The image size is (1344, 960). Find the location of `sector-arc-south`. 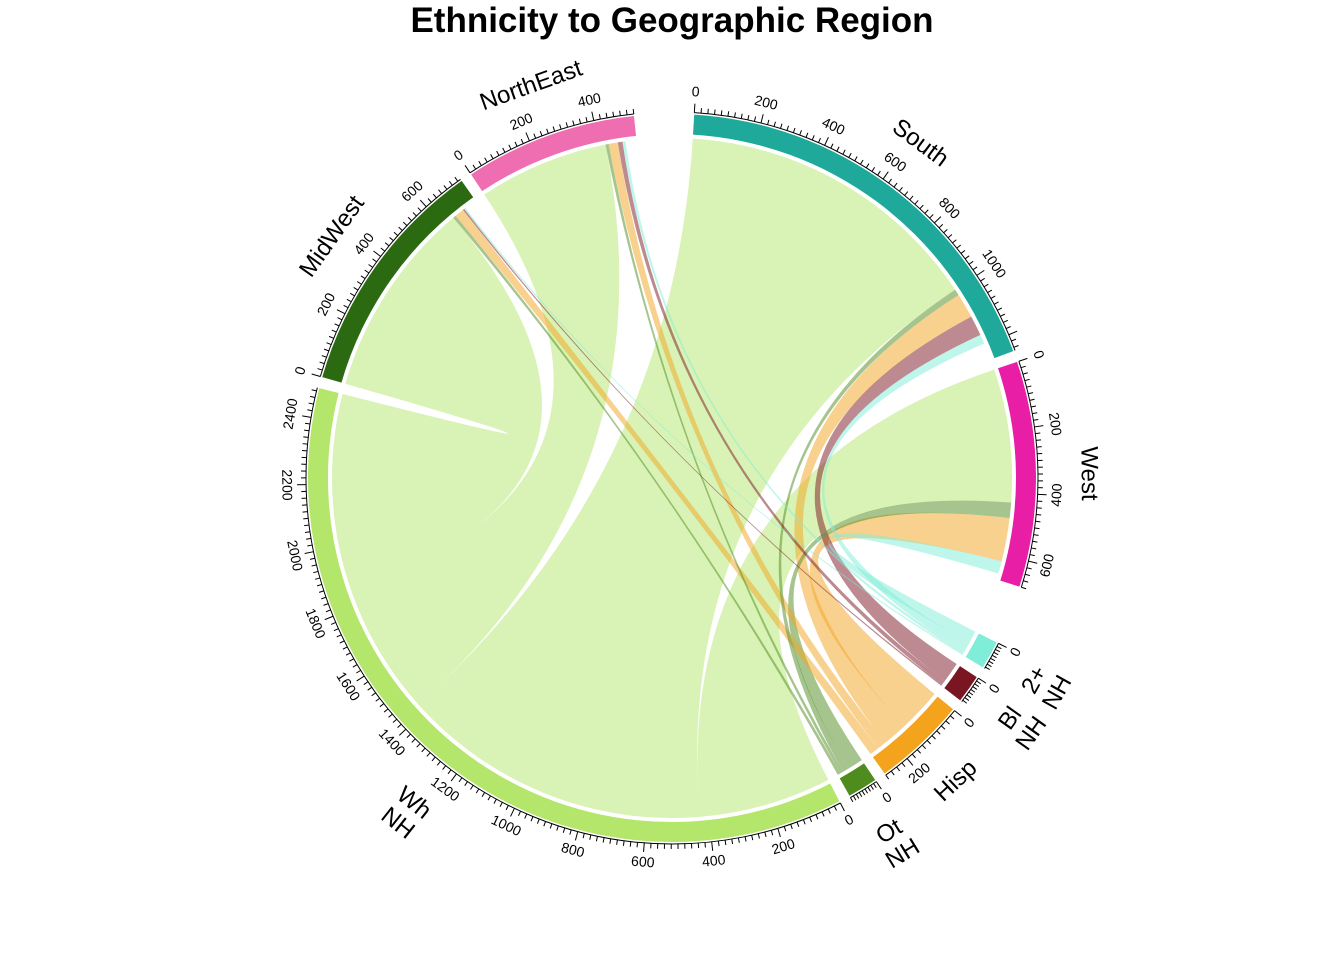

sector-arc-south is located at coordinates (853, 236).